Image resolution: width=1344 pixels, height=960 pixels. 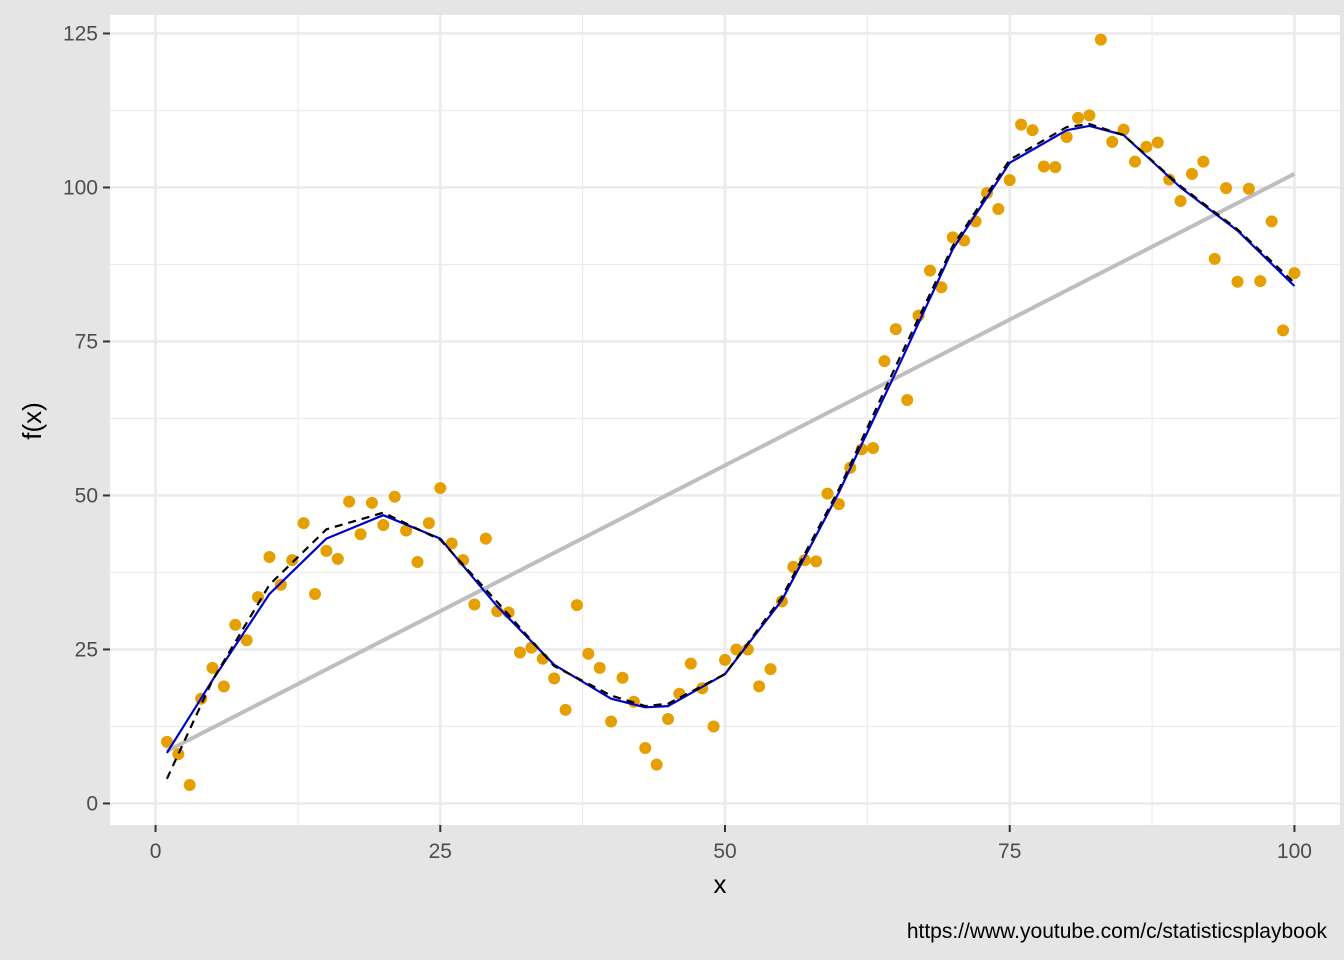 What do you see at coordinates (86, 418) in the screenshot?
I see `y-axis-ticks: 0 25 50 75 100 125` at bounding box center [86, 418].